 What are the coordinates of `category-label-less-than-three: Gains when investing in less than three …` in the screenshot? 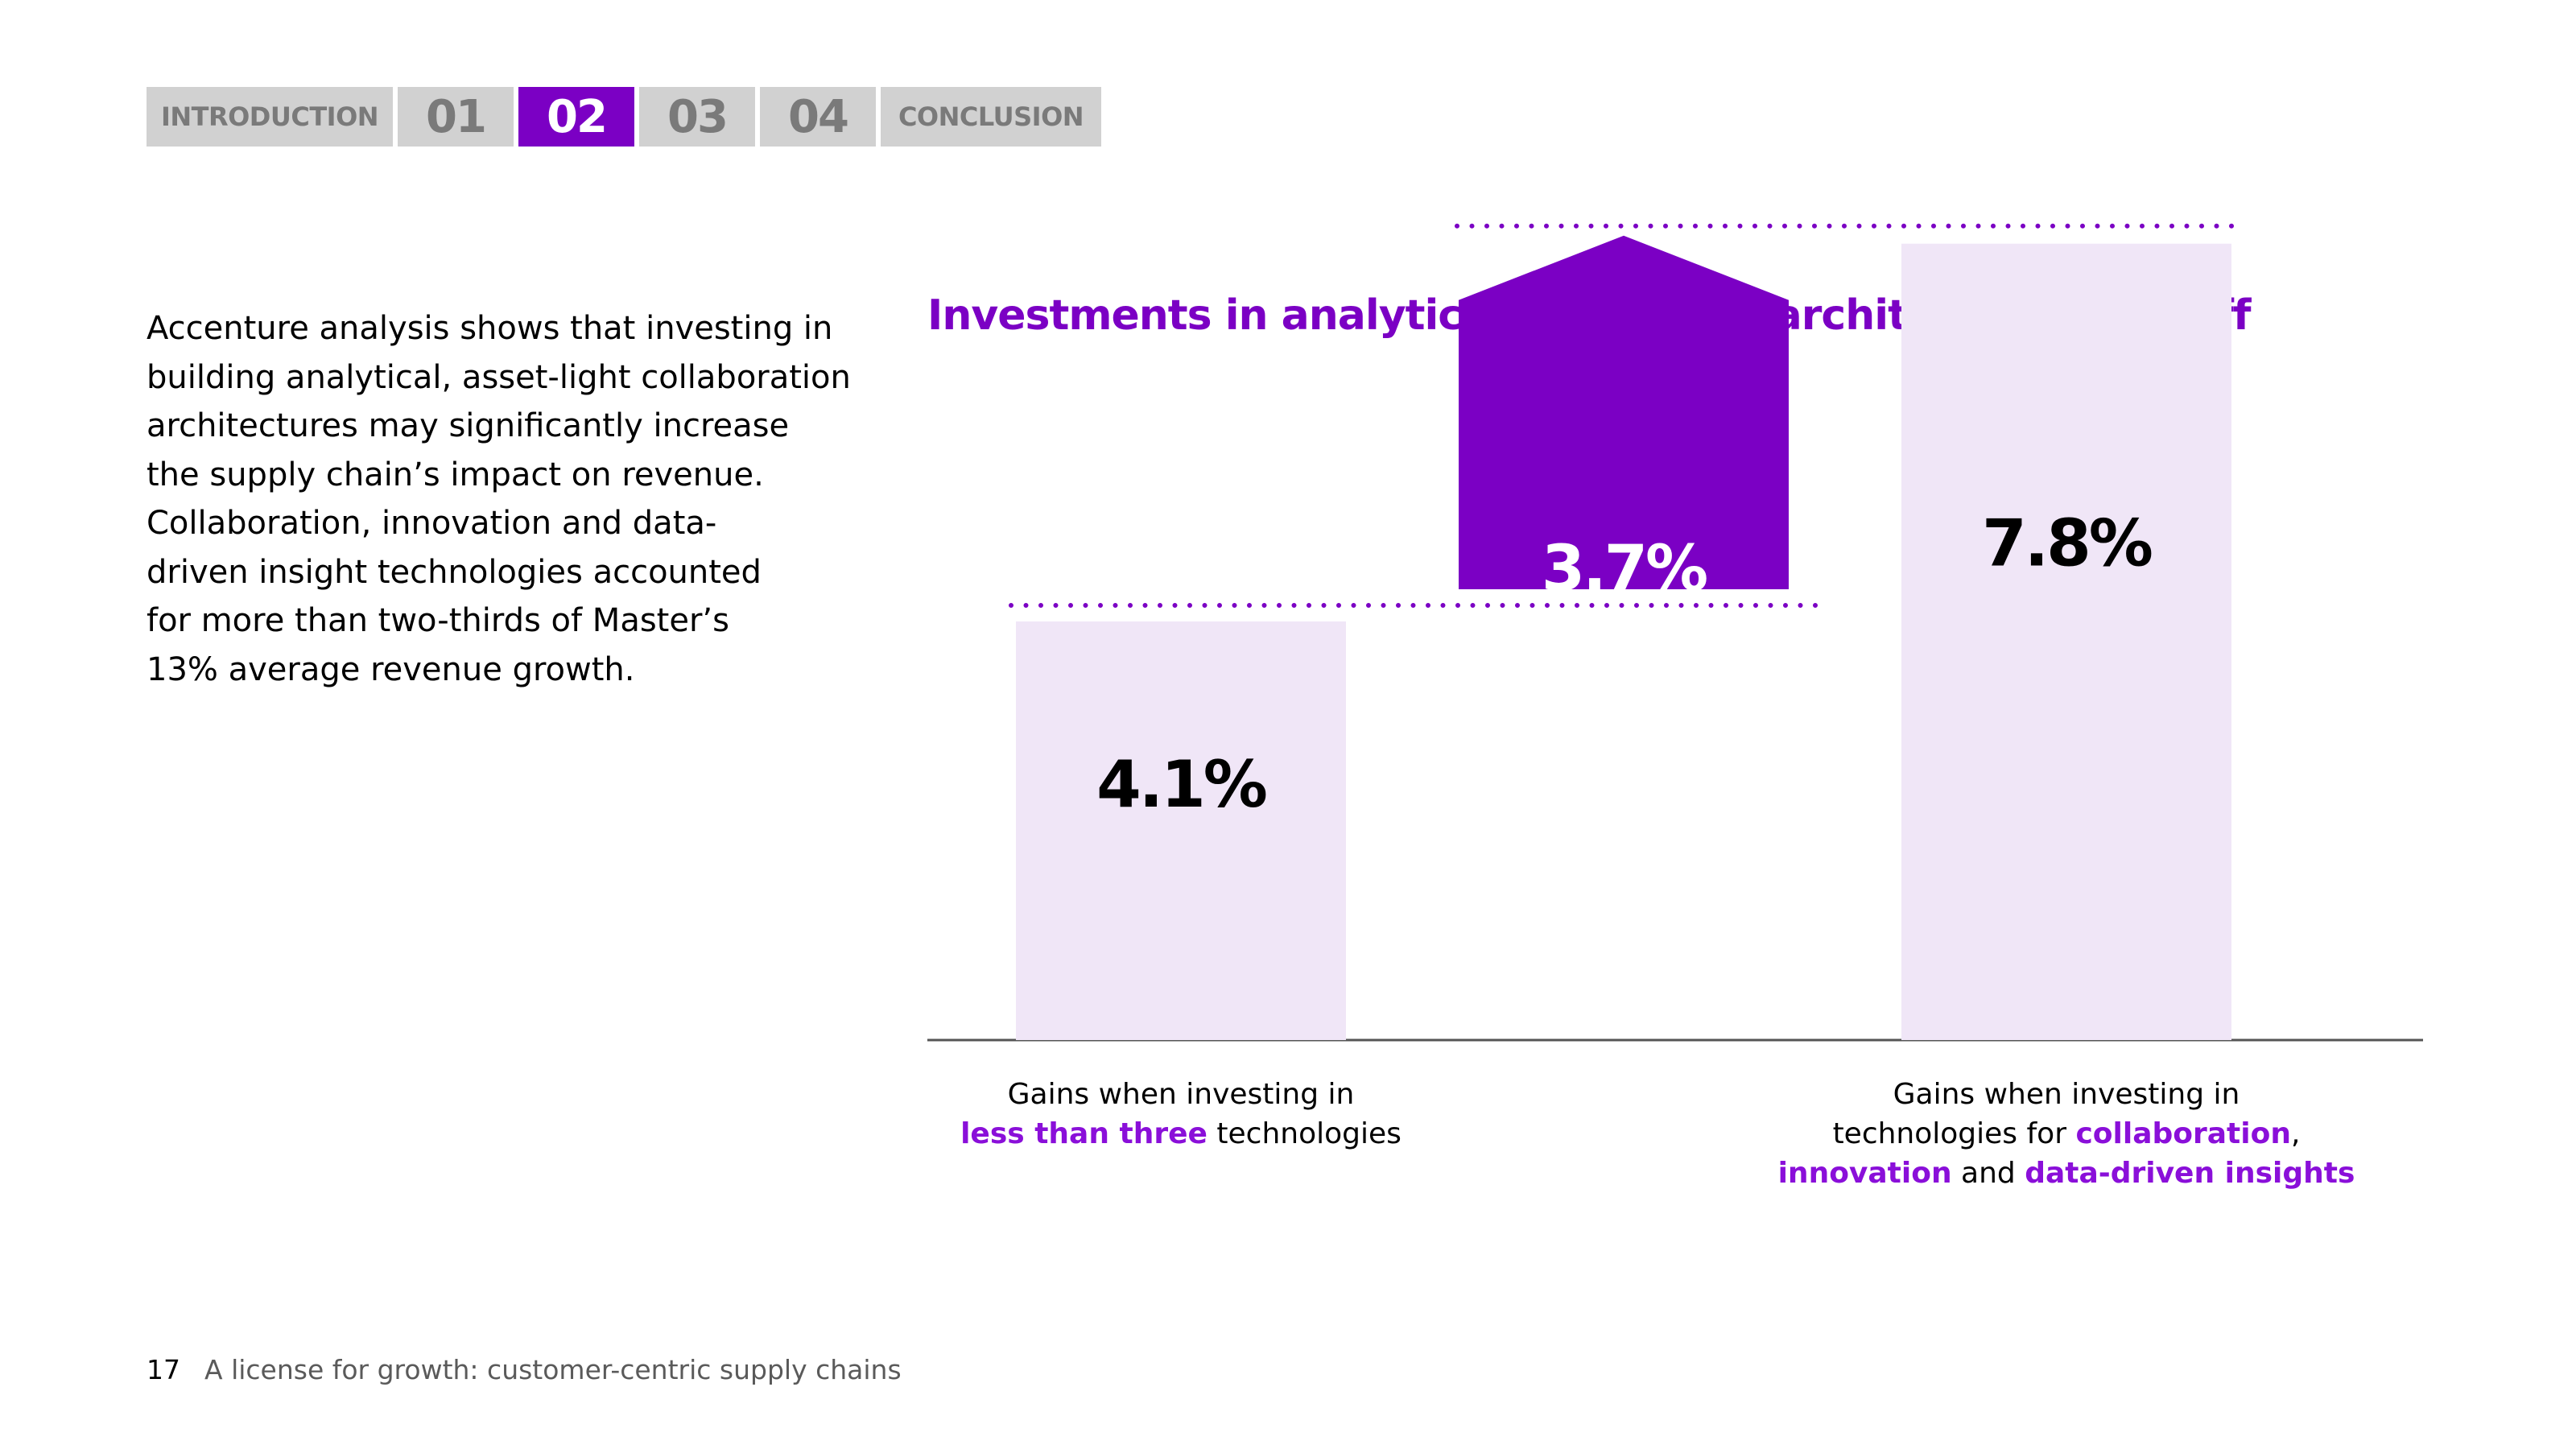 It's located at (1180, 1114).